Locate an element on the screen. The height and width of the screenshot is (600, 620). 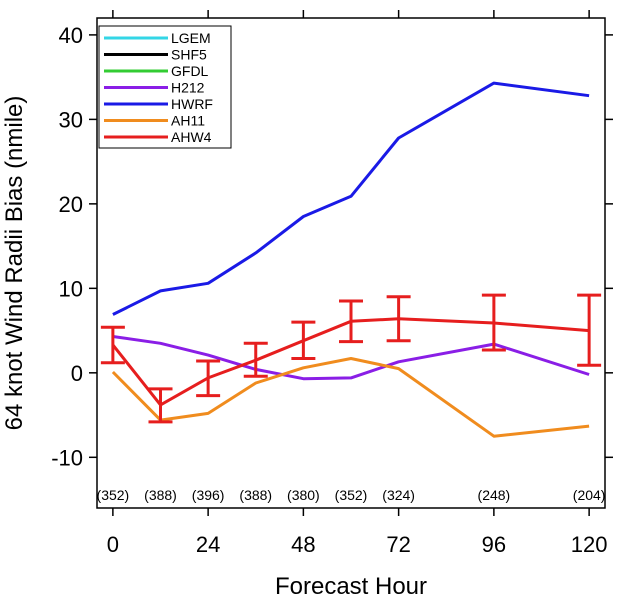
legend-label-gfdl: GFDL is located at coordinates (190, 71).